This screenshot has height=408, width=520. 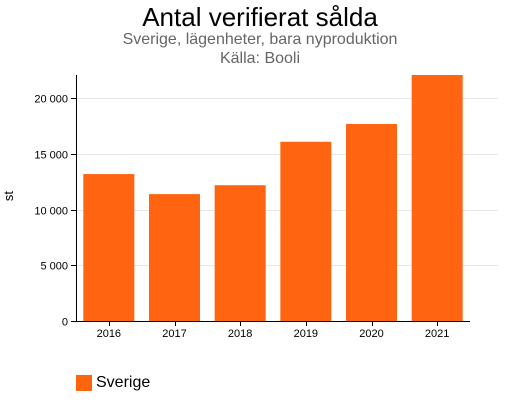 What do you see at coordinates (51, 212) in the screenshot?
I see `y-tick-label: 10 000` at bounding box center [51, 212].